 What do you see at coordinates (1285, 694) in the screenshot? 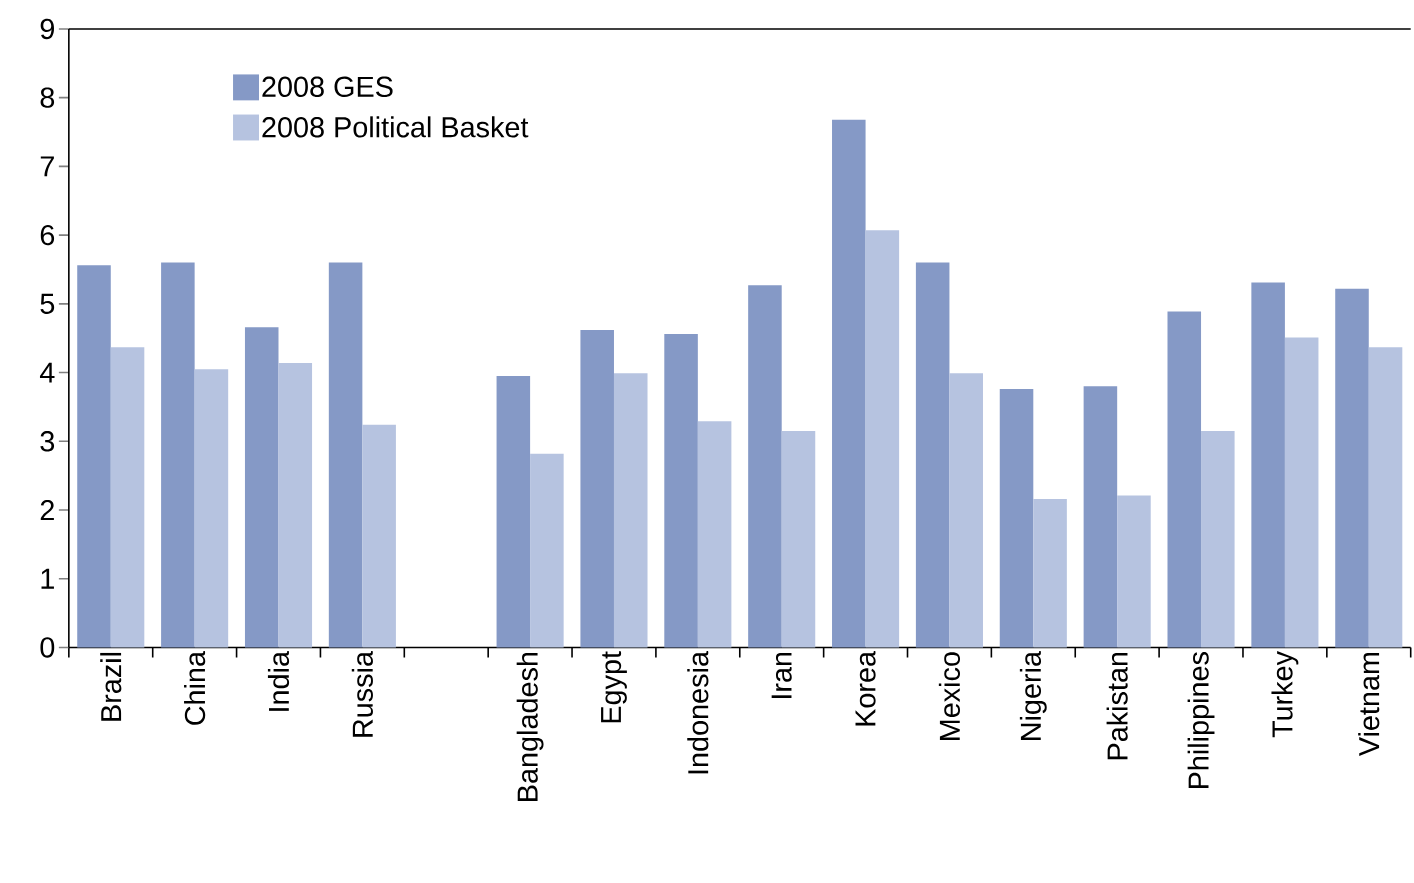
I see `x-tick-label: Turkey` at bounding box center [1285, 694].